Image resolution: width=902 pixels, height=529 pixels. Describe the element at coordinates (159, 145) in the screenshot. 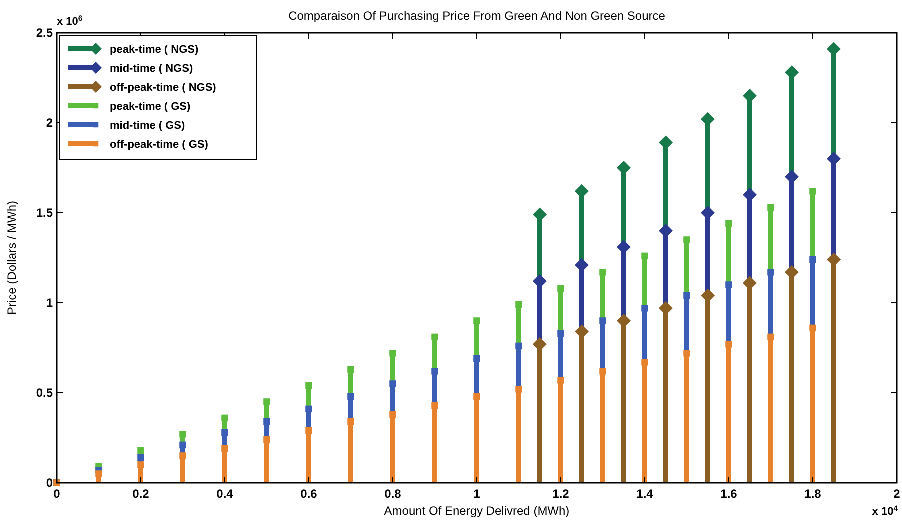

I see `legend-label: off-peak-time ( GS)` at that location.